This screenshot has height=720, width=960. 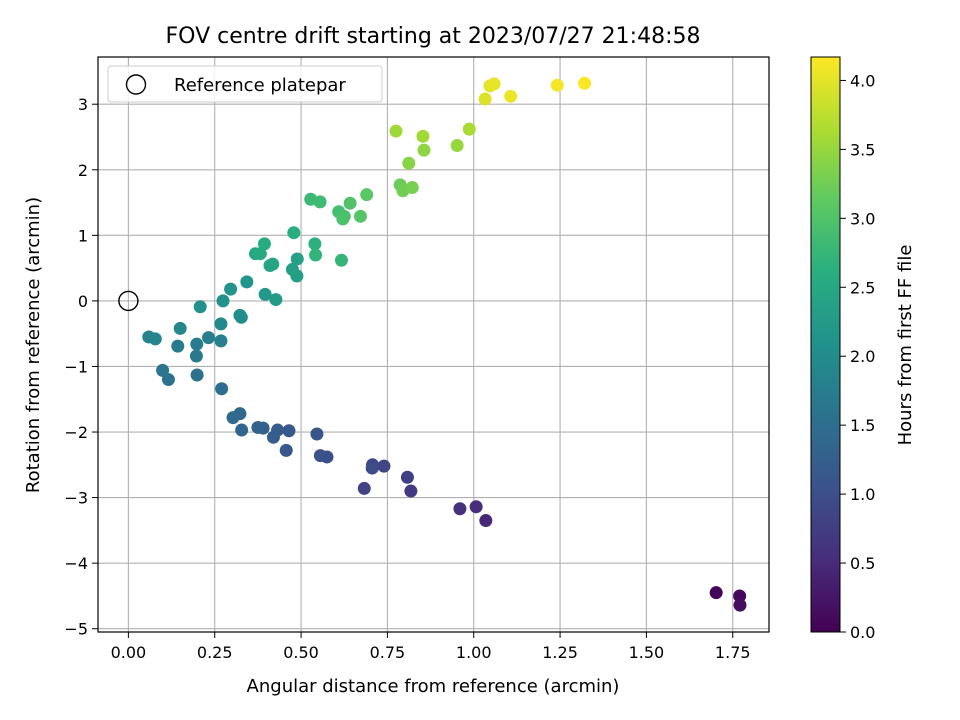 I want to click on colorbar-tick-label: 0.0, so click(x=862, y=632).